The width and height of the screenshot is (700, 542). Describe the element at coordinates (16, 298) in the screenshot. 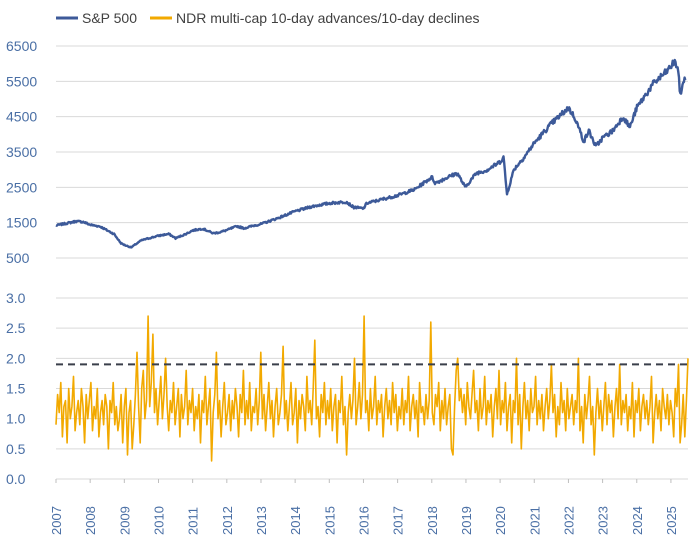

I see `ndr-y-tick-label: 3.0` at that location.